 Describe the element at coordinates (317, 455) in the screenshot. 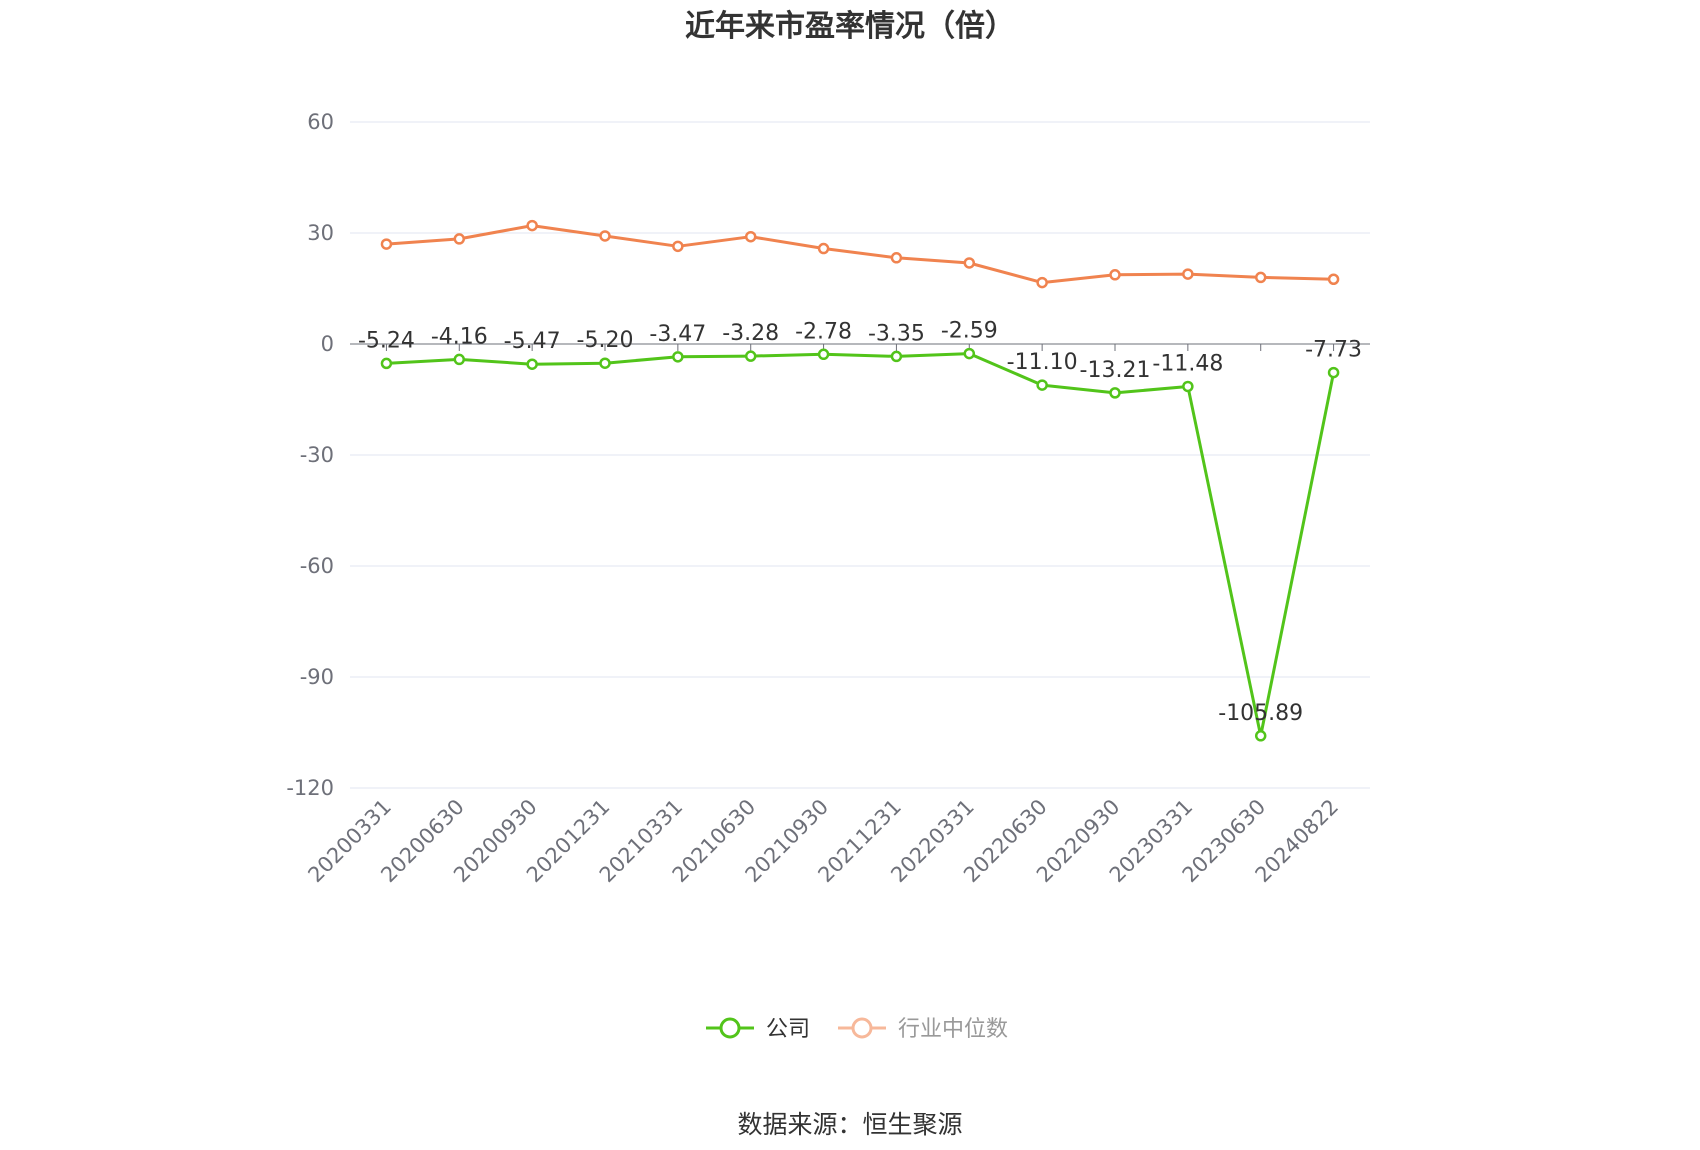

I see `y-tick-label: -30` at that location.